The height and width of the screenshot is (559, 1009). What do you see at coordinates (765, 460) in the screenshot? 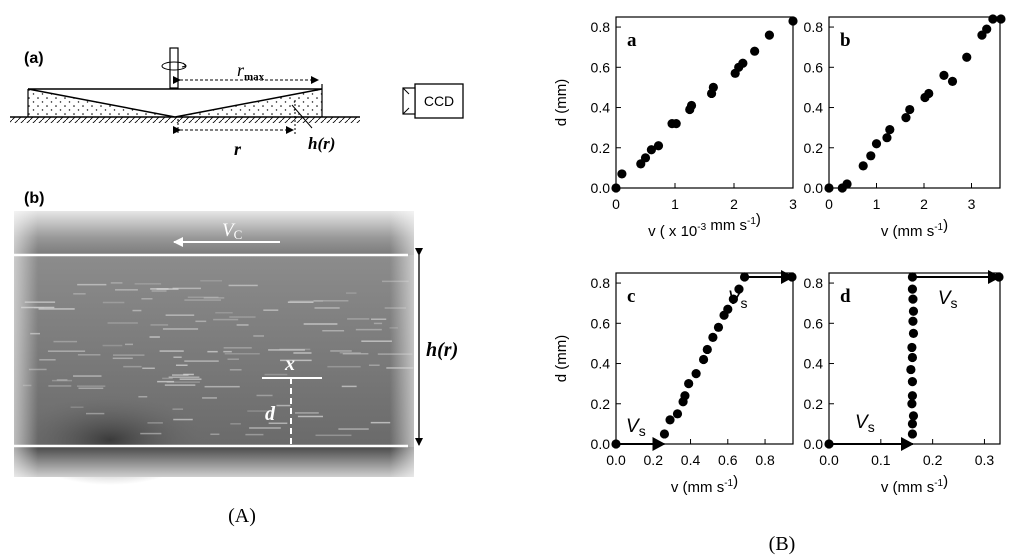
I see `x-tick-label: 0.8` at bounding box center [765, 460].